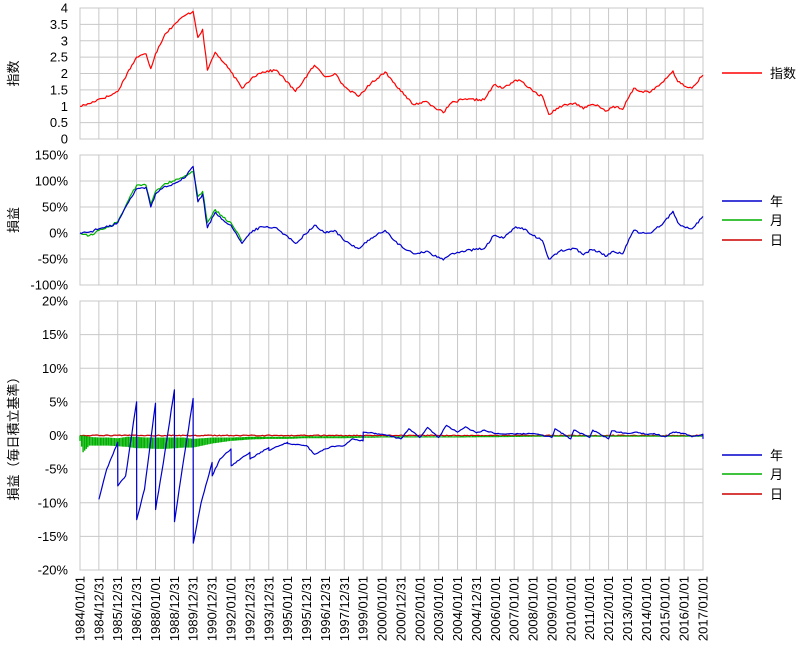 Image resolution: width=800 pixels, height=660 pixels. What do you see at coordinates (533, 608) in the screenshot?
I see `x-tick-label: 2008/01/01` at bounding box center [533, 608].